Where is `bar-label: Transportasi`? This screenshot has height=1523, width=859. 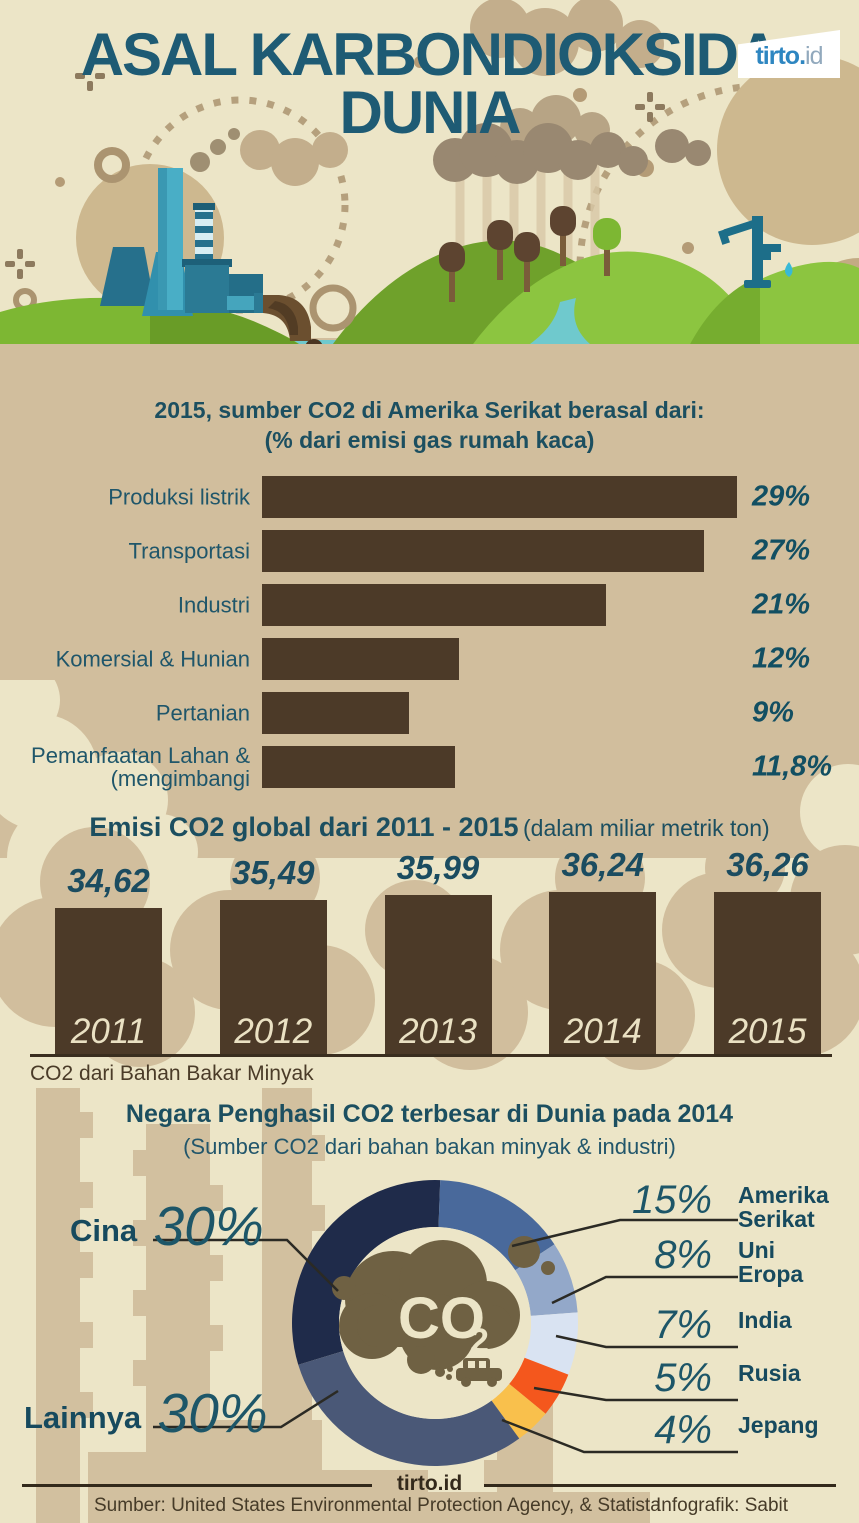
bar-label: Transportasi is located at coordinates (189, 551).